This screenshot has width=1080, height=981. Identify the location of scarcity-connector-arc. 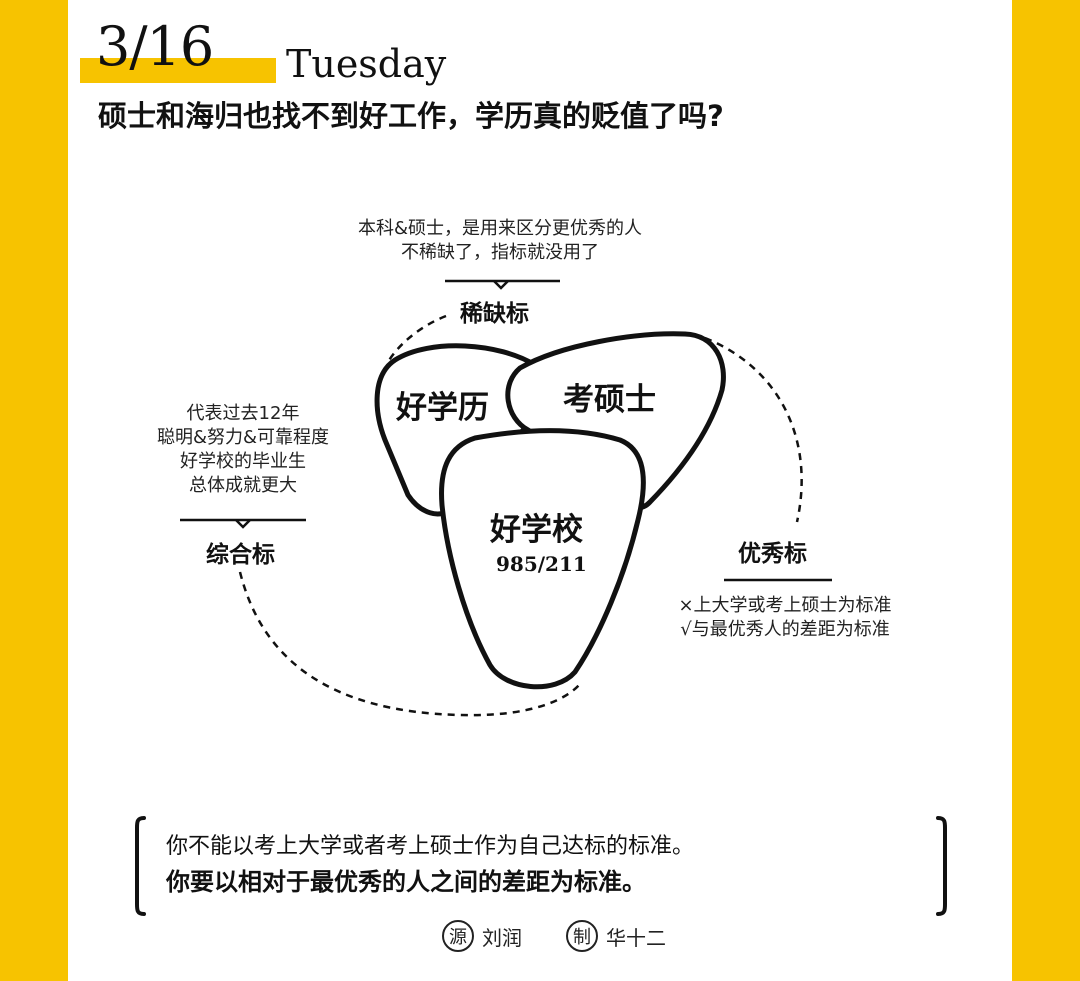
(416, 338).